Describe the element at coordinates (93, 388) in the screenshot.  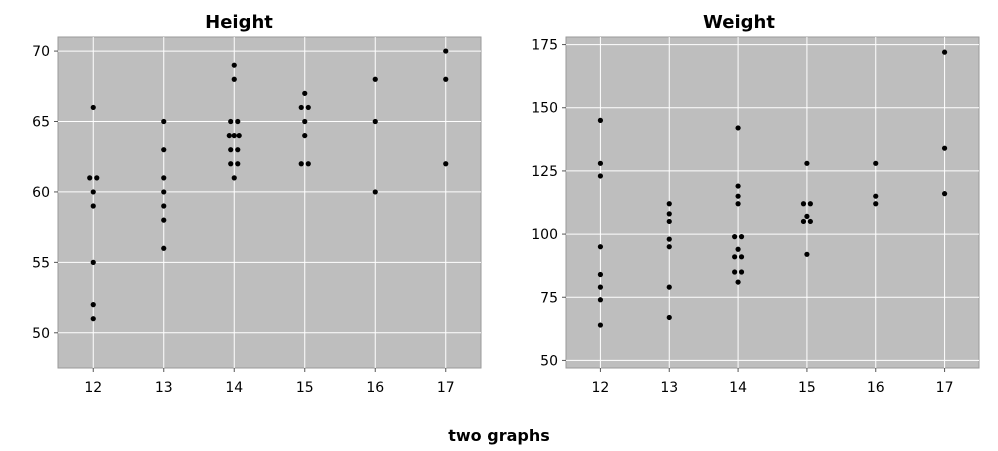
I see `height-x-tick-label: 12` at that location.